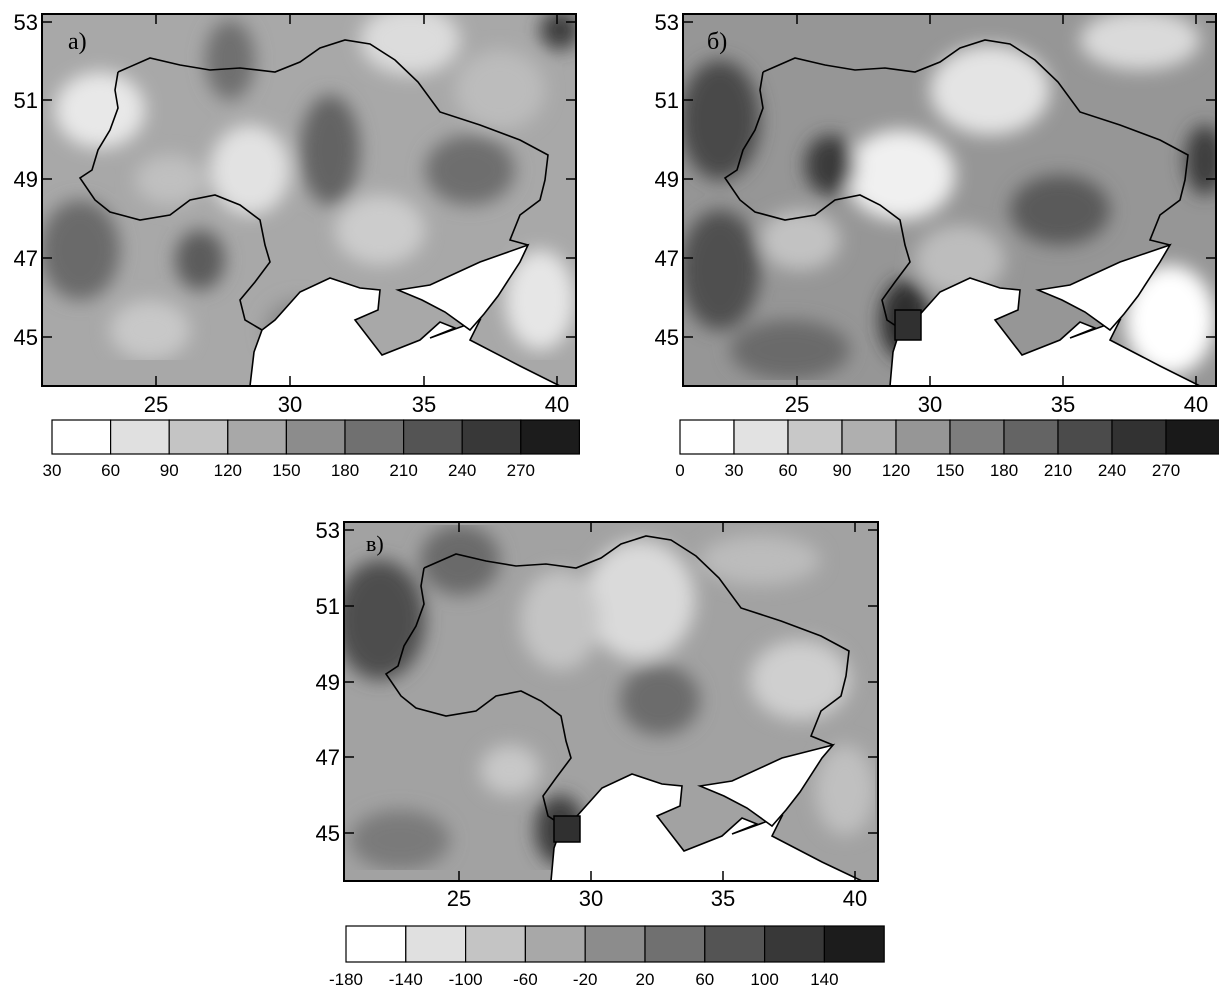  Describe the element at coordinates (657, 716) in the screenshot. I see `x-axis-c: 25 30 35 40` at that location.